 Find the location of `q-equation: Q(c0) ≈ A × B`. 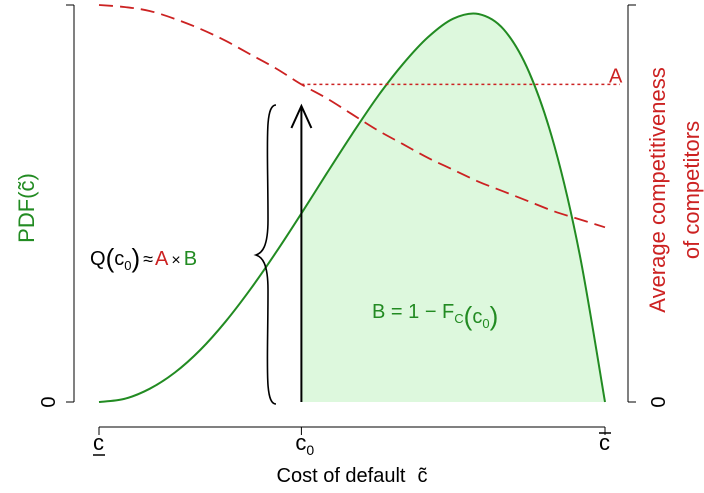

q-equation: Q(c0) ≈ A × B is located at coordinates (143, 258).